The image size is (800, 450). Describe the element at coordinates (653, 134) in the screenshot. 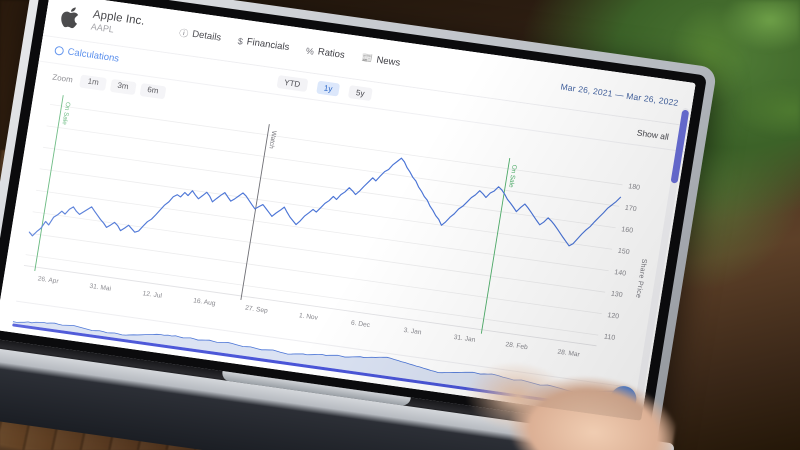

I see `show-all-button: Show all` at that location.